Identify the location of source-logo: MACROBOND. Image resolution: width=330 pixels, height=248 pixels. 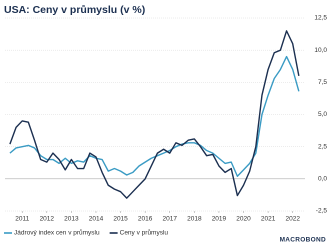
(303, 240).